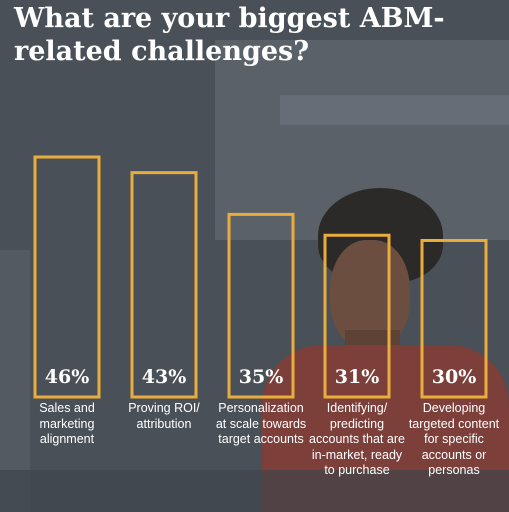 The height and width of the screenshot is (512, 509). Describe the element at coordinates (454, 377) in the screenshot. I see `value-label-5: 30%` at that location.